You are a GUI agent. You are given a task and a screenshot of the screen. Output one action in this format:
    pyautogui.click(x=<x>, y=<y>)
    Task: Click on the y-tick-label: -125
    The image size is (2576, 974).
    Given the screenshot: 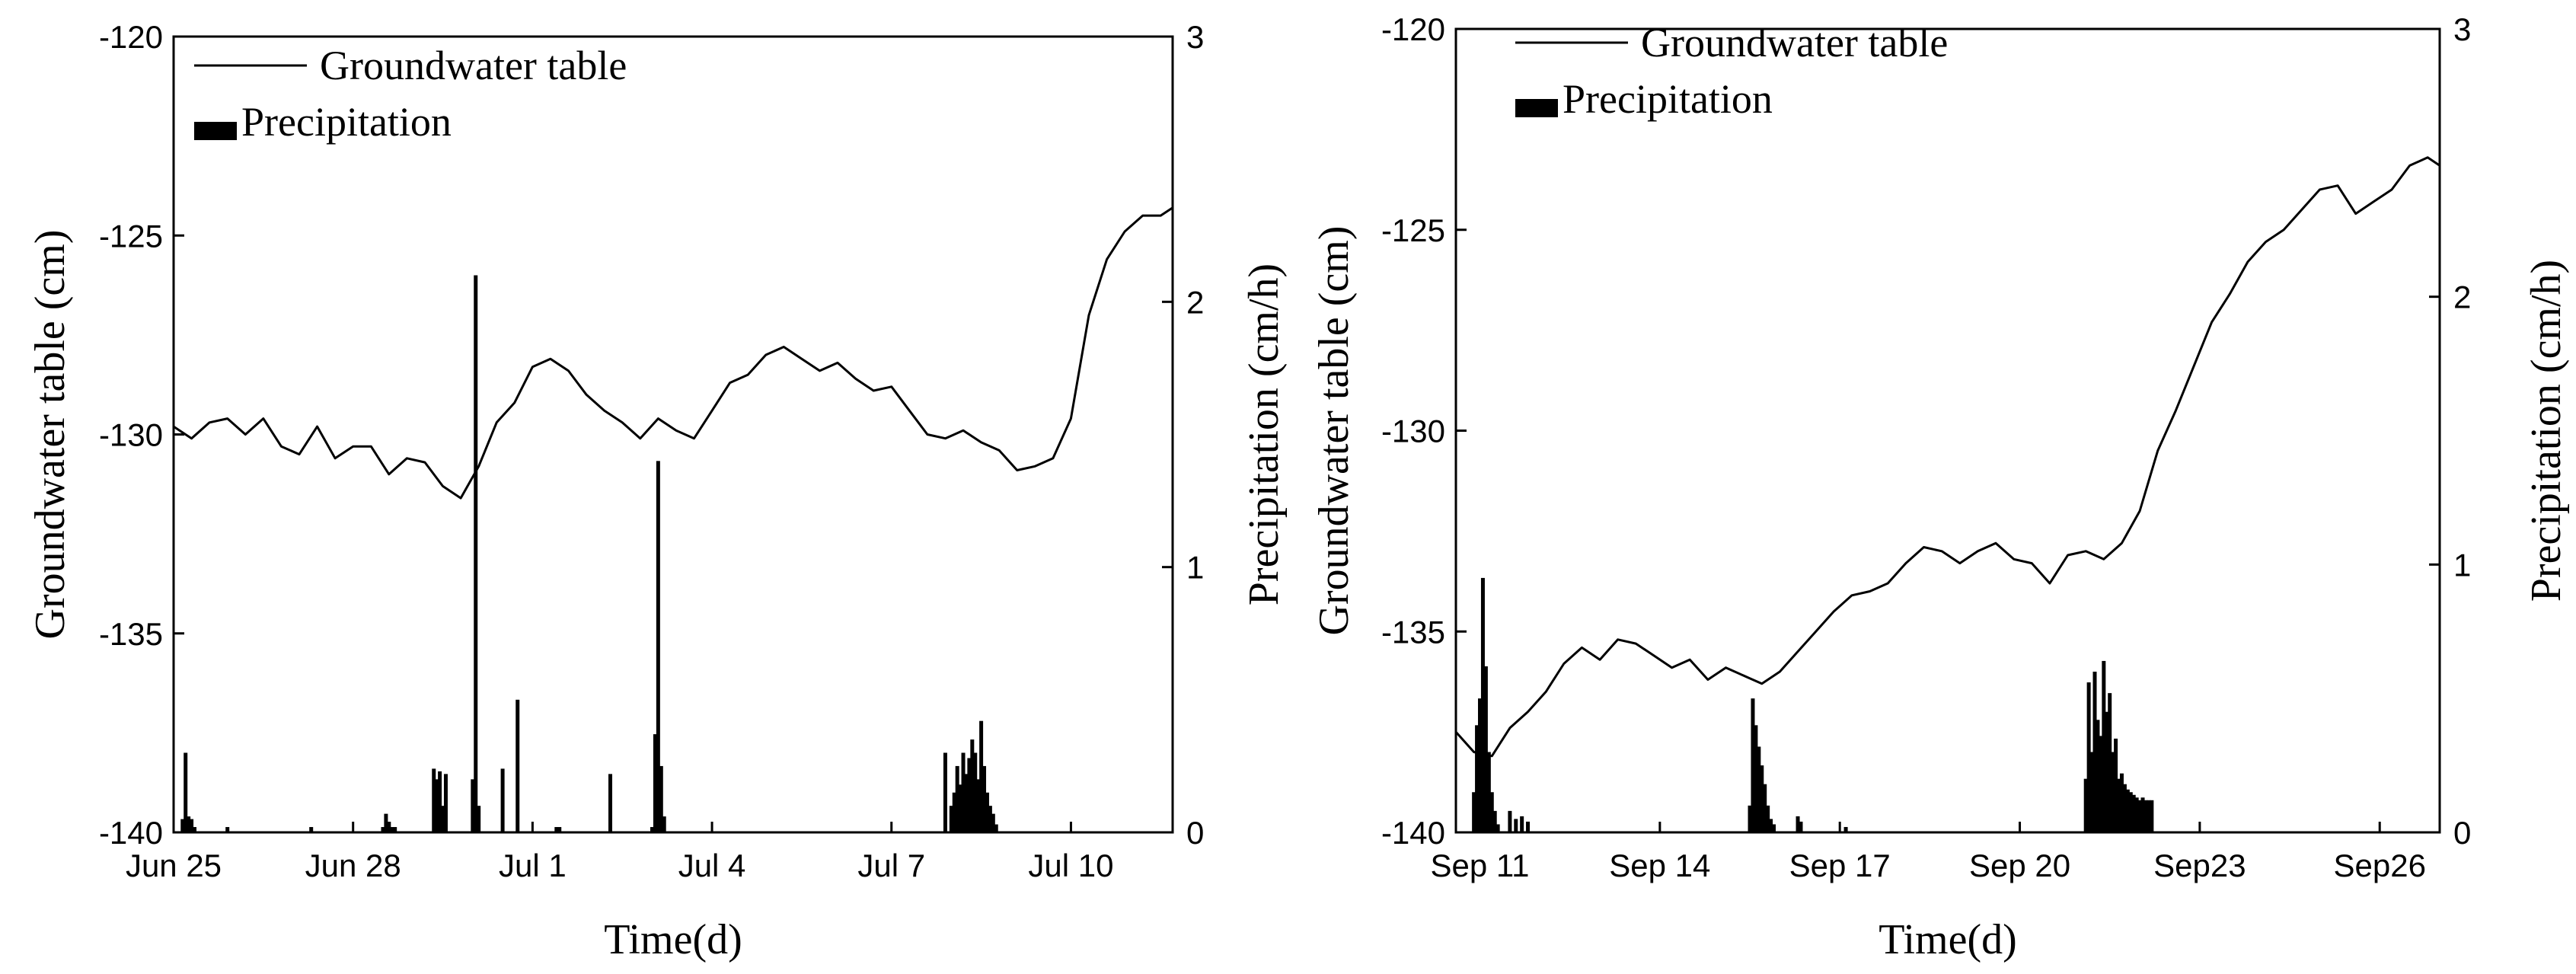 What is the action you would take?
    pyautogui.click(x=131, y=236)
    